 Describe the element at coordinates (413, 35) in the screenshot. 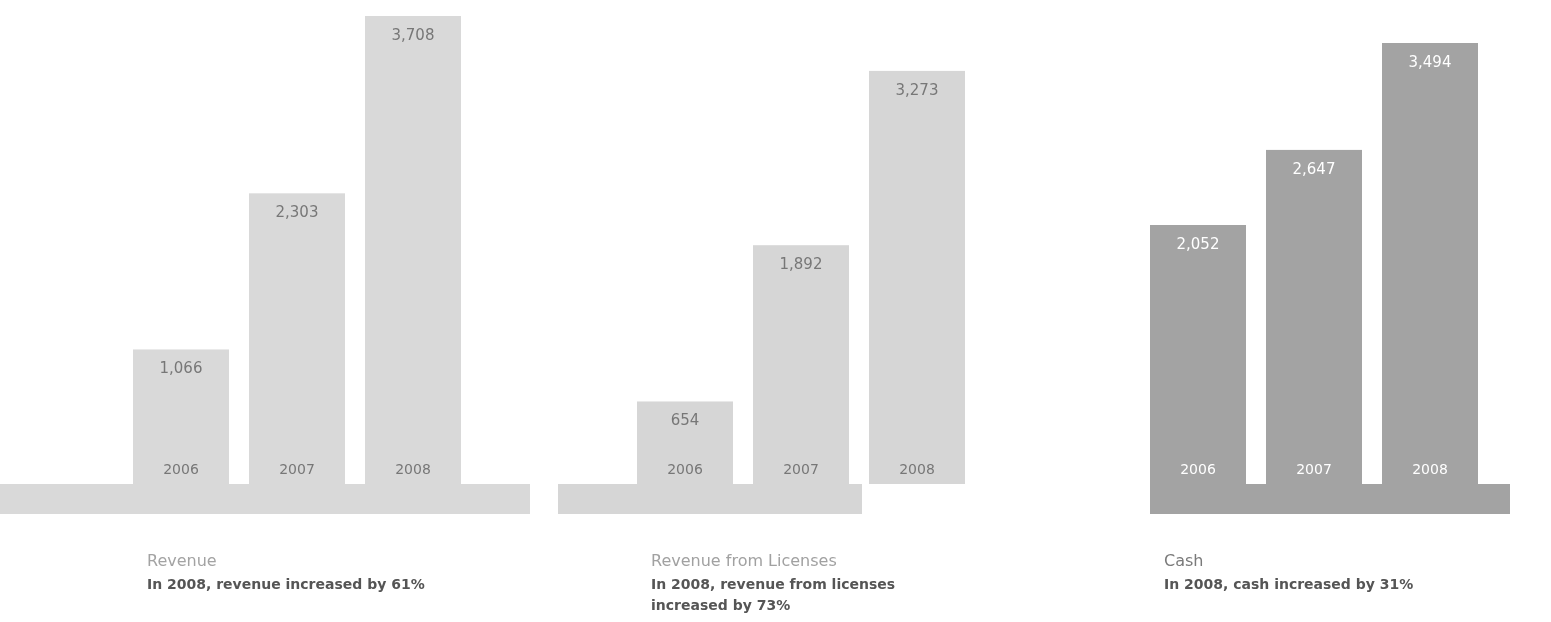

I see `data-label: 3,708` at that location.